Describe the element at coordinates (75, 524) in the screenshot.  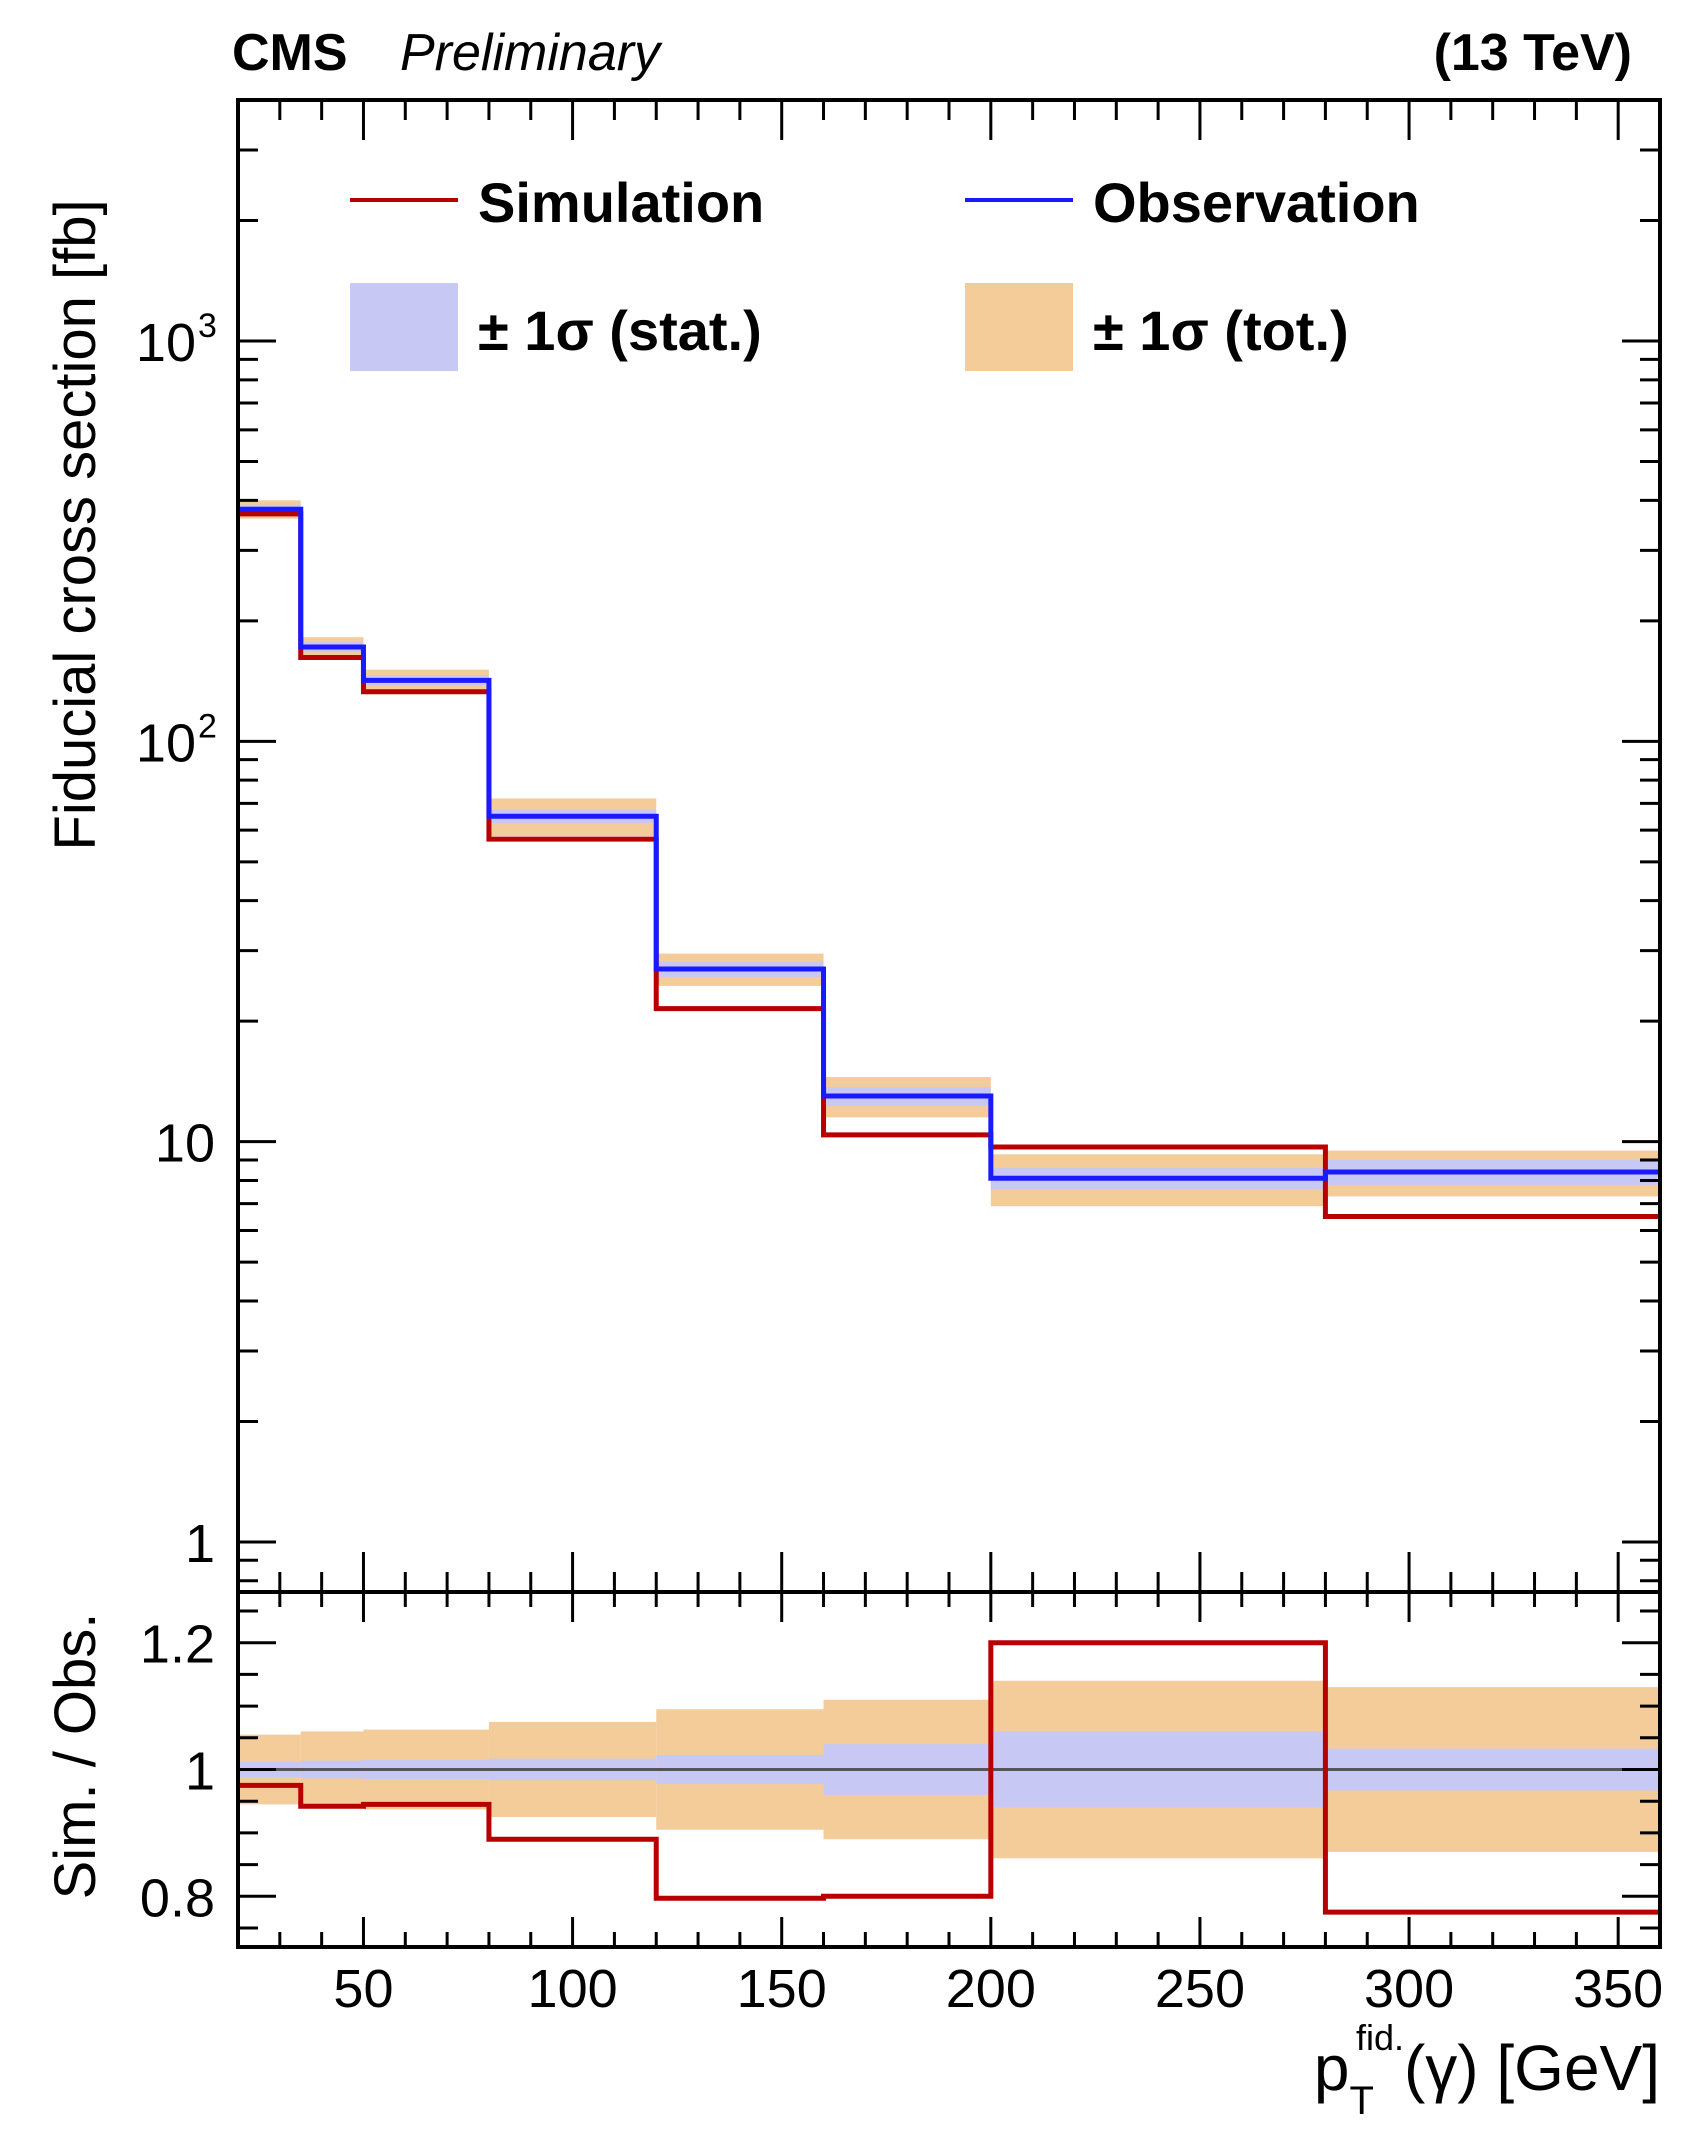
I see `main-y-axis-title: Fiducial cross section [fb]` at that location.